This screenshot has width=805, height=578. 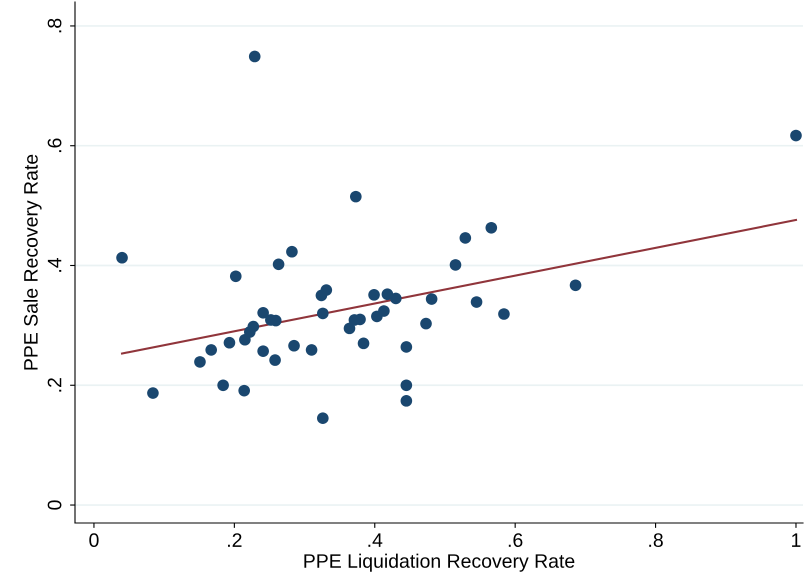 I want to click on x-tick-label: .6, so click(x=515, y=540).